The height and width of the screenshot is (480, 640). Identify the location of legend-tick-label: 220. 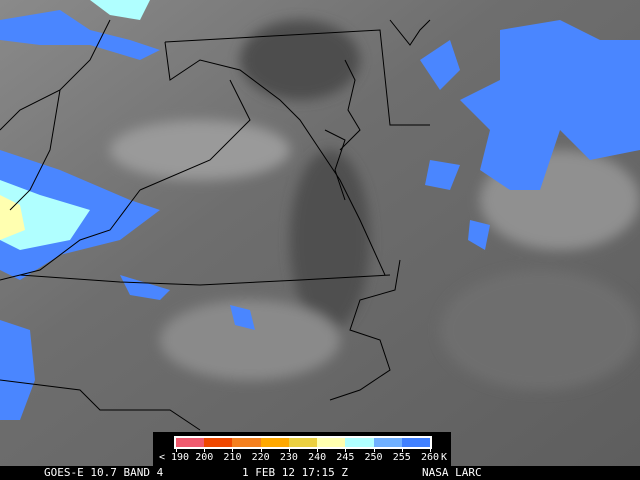
(260, 457).